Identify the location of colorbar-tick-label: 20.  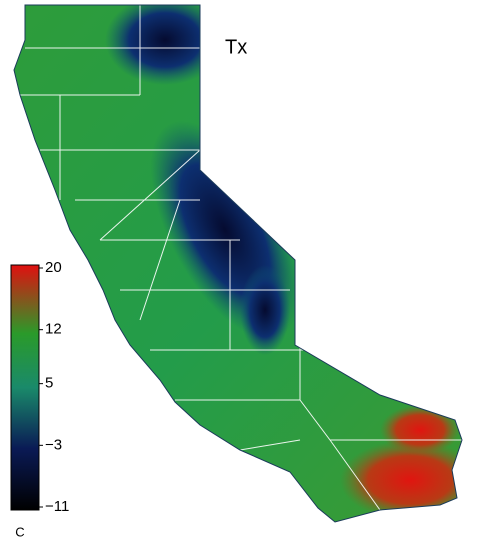
(53, 267).